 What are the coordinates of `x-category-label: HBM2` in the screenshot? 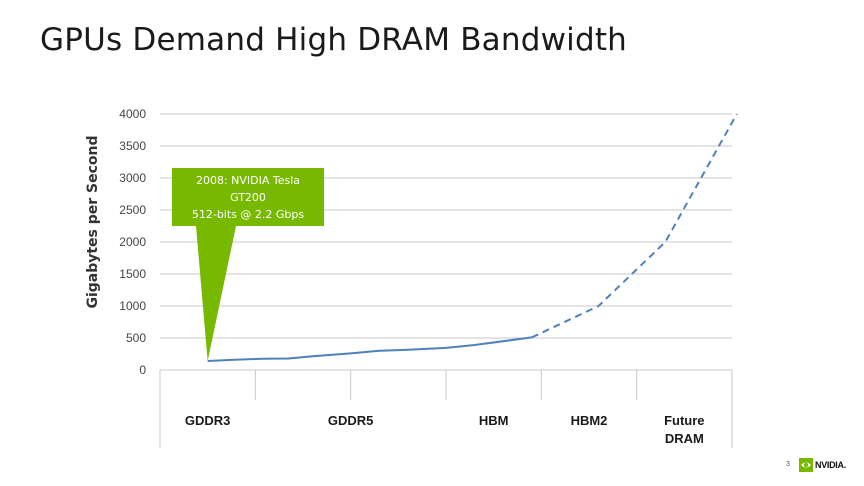 It's located at (589, 420).